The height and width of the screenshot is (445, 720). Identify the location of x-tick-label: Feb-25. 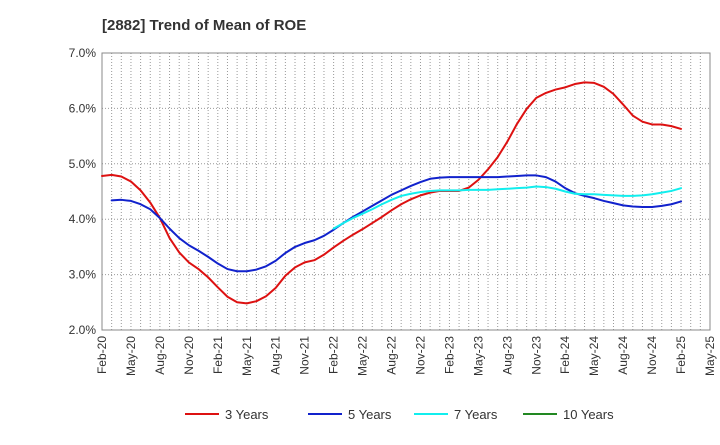
(681, 355).